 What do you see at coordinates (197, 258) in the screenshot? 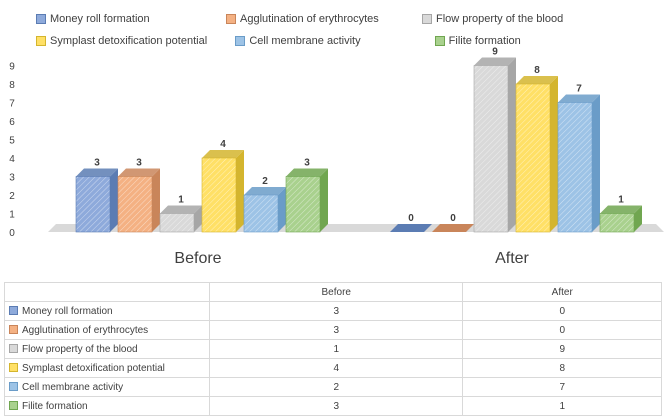
I see `x-tick-label: Before` at bounding box center [197, 258].